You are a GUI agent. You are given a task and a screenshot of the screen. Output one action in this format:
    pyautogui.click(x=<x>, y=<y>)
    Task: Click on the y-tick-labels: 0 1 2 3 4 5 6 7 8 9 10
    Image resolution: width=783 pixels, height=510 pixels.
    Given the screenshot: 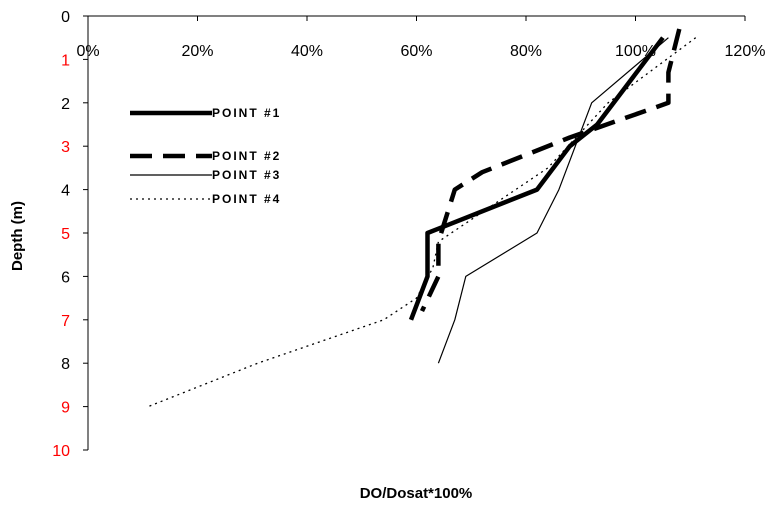 What is the action you would take?
    pyautogui.click(x=61, y=234)
    